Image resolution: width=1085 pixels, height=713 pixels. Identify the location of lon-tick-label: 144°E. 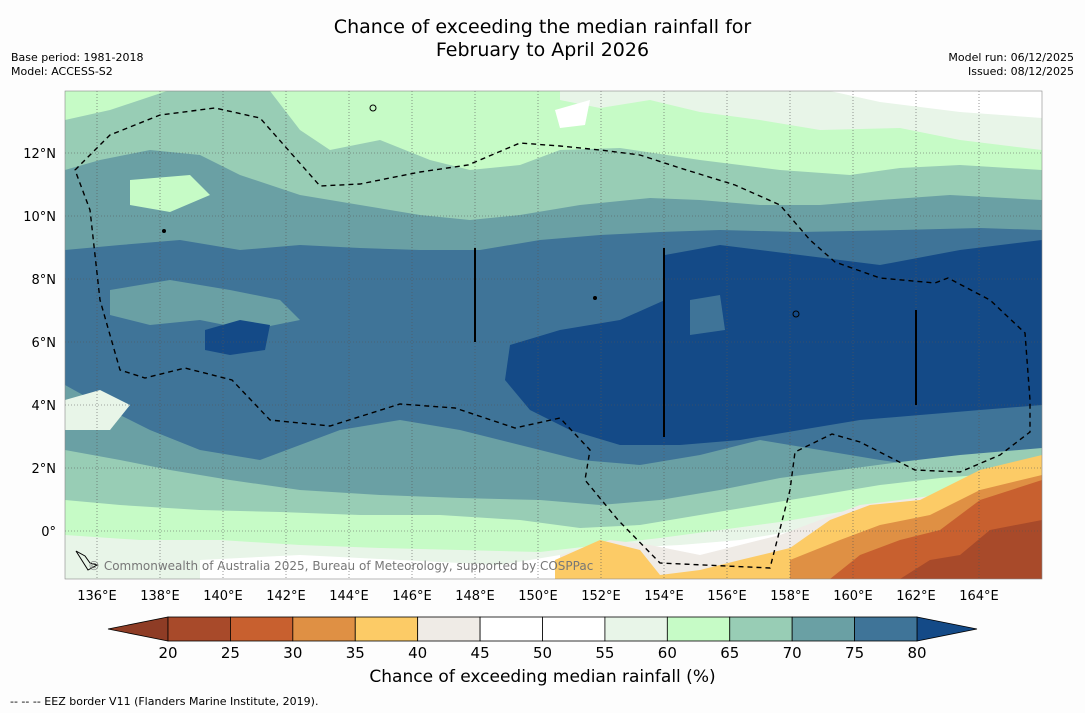
(349, 596).